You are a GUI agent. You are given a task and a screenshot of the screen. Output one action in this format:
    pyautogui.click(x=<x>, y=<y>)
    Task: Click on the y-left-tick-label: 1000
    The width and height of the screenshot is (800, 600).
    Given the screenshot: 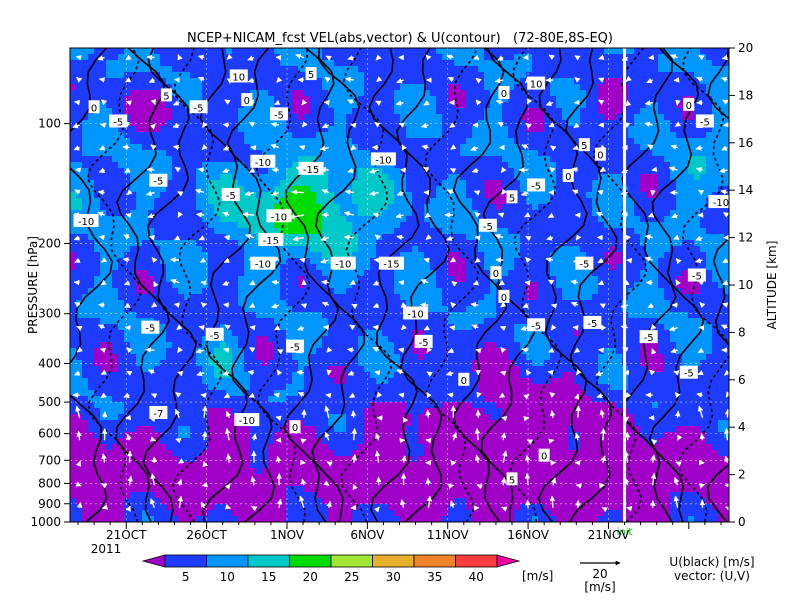 What is the action you would take?
    pyautogui.click(x=45, y=522)
    